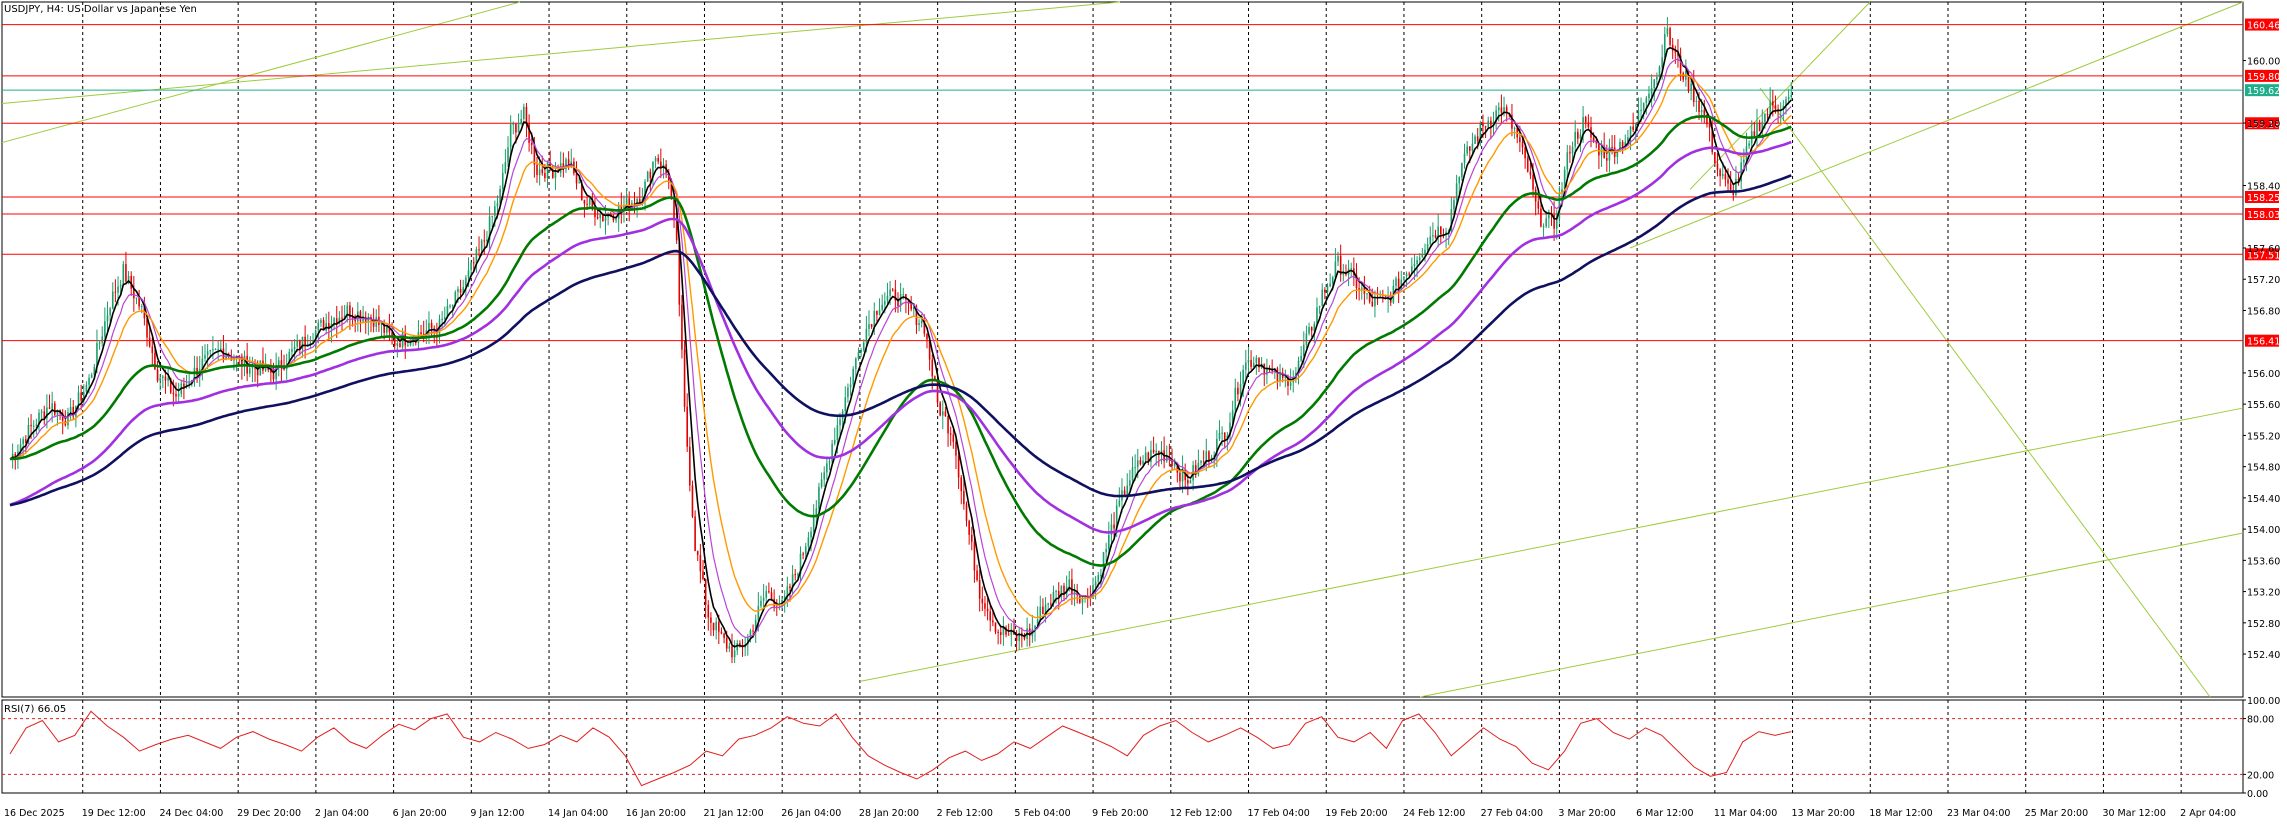  What do you see at coordinates (2260, 775) in the screenshot?
I see `rsi-tick-label: 20.00` at bounding box center [2260, 775].